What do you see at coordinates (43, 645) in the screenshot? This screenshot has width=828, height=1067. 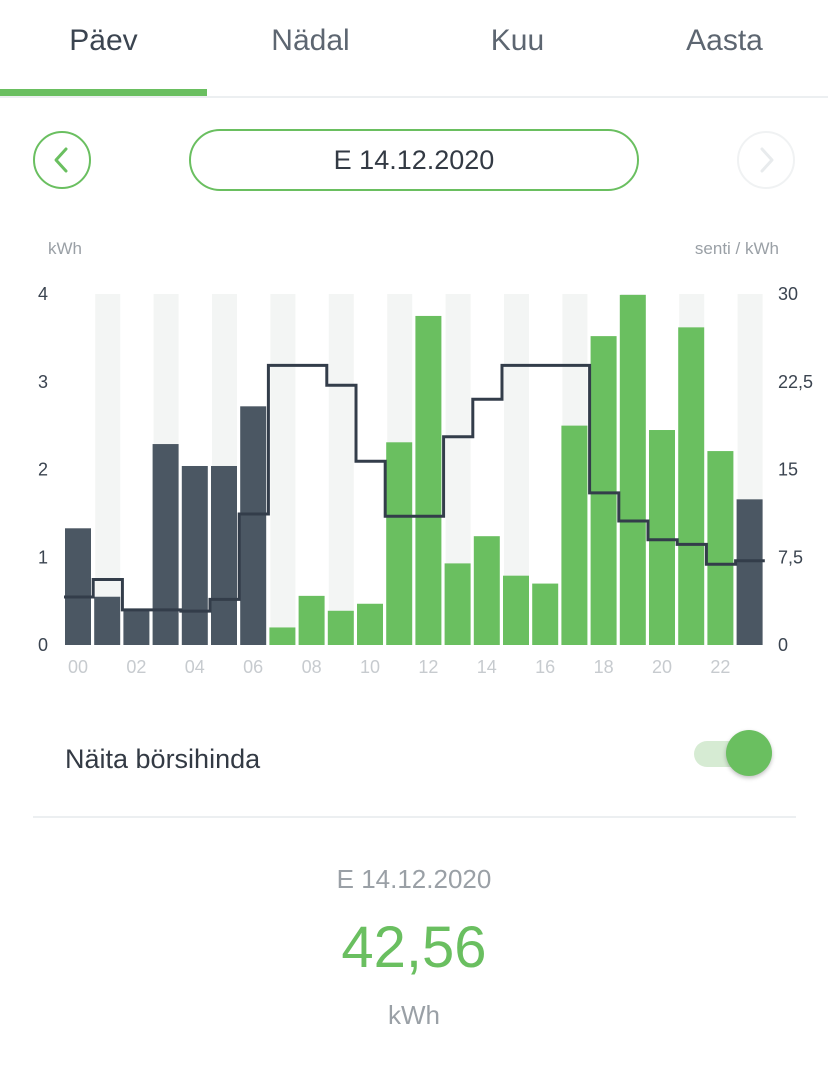 I see `y-tick-label: 0` at bounding box center [43, 645].